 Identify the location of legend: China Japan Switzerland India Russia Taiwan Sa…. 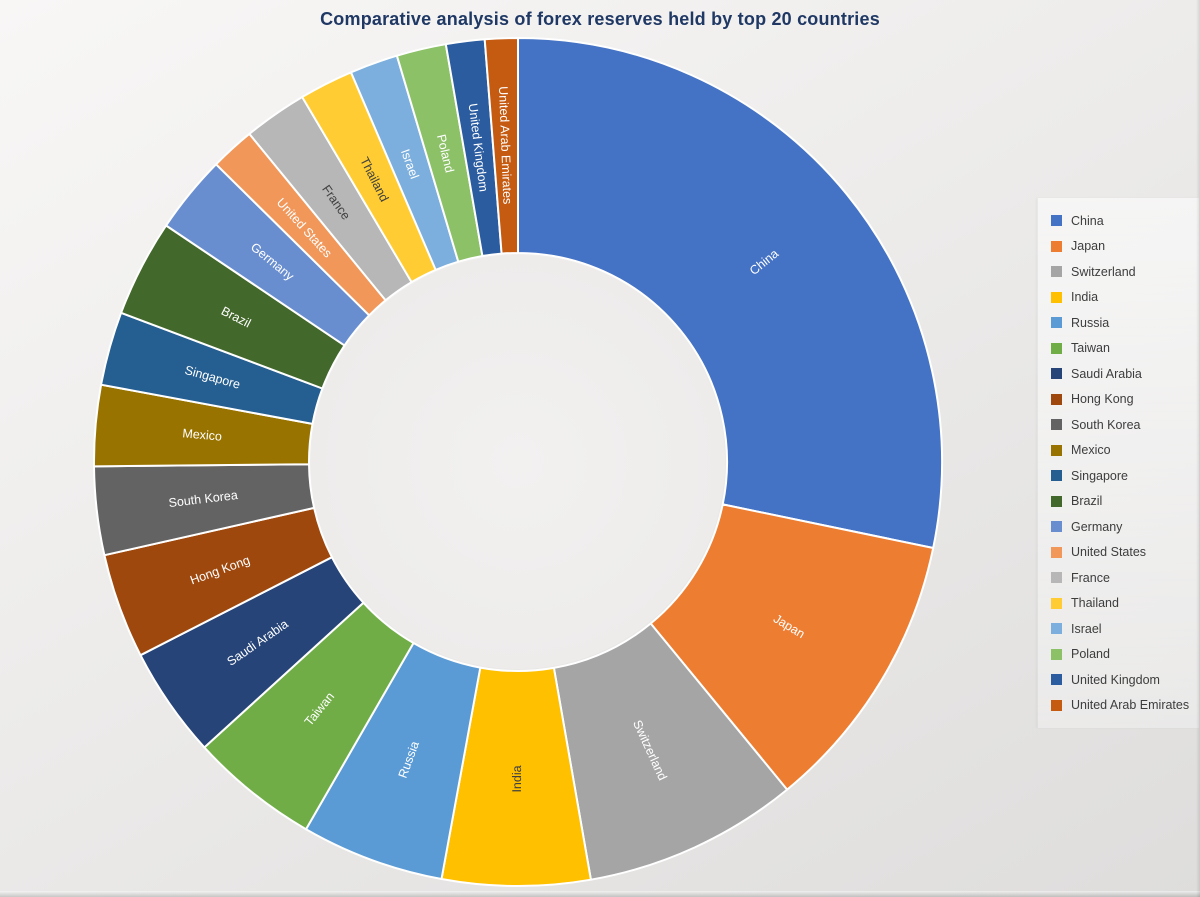
(1118, 463).